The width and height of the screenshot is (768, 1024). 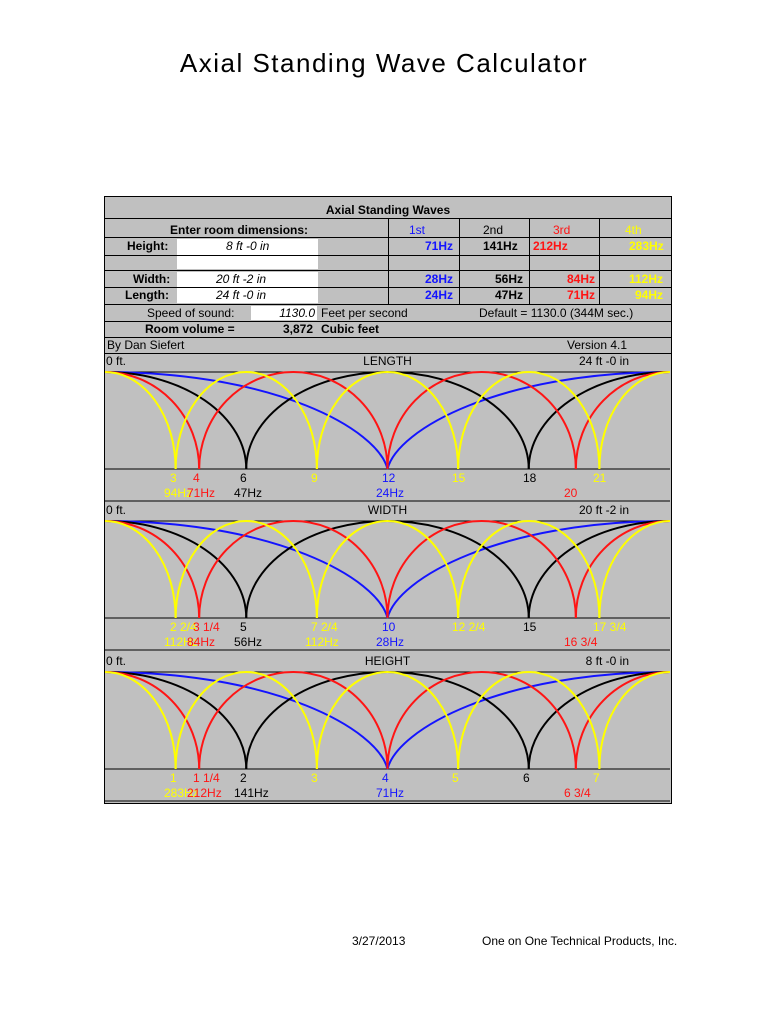 I want to click on width-input: 20 ft -2 in, so click(x=247, y=280).